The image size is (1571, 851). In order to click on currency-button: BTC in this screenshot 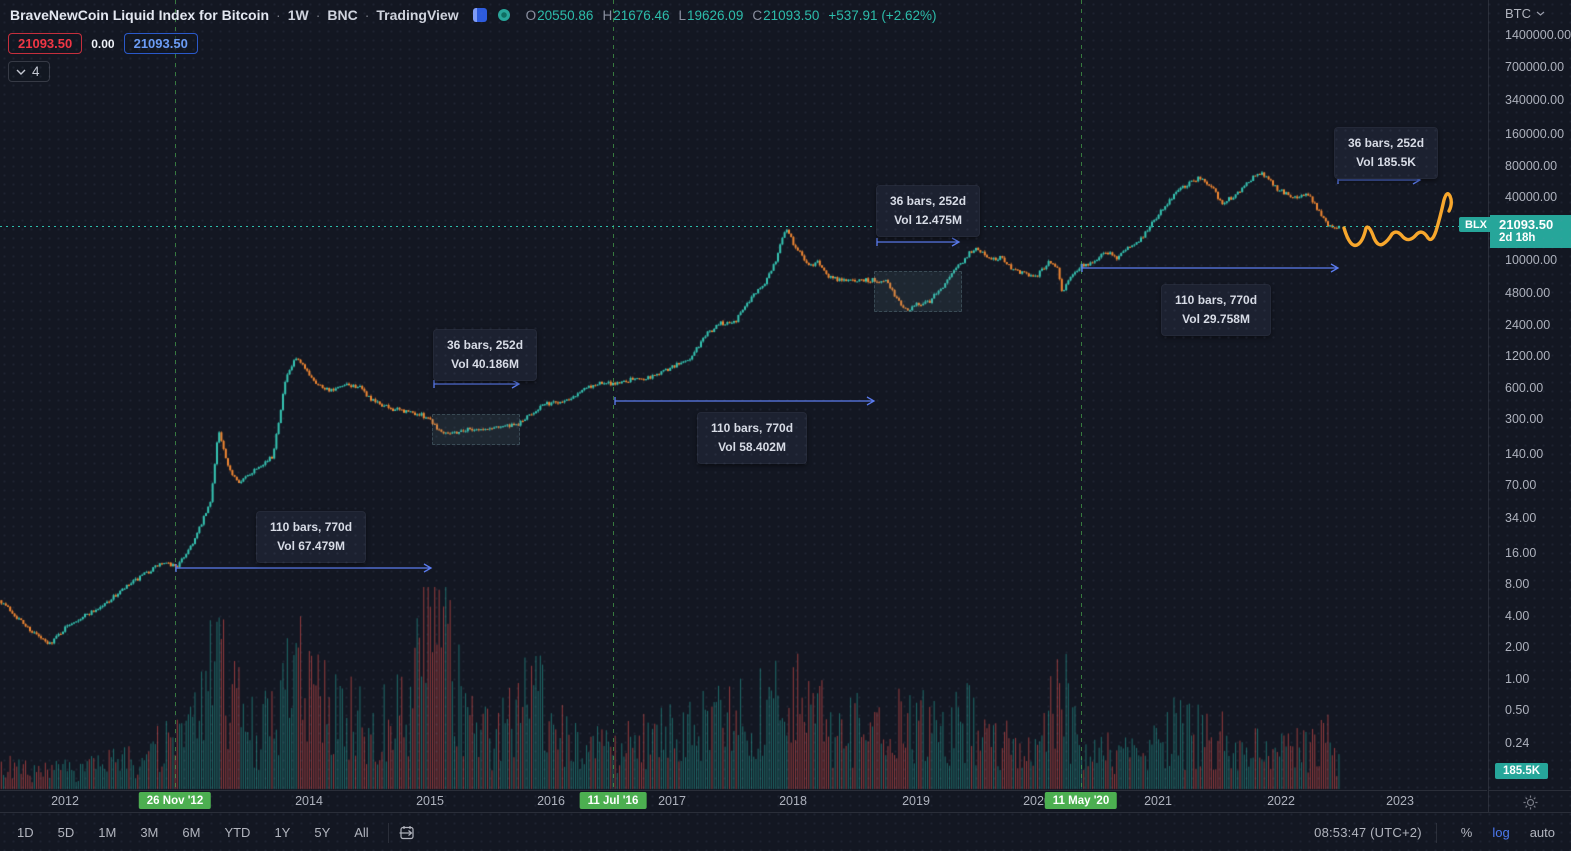, I will do `click(1525, 13)`.